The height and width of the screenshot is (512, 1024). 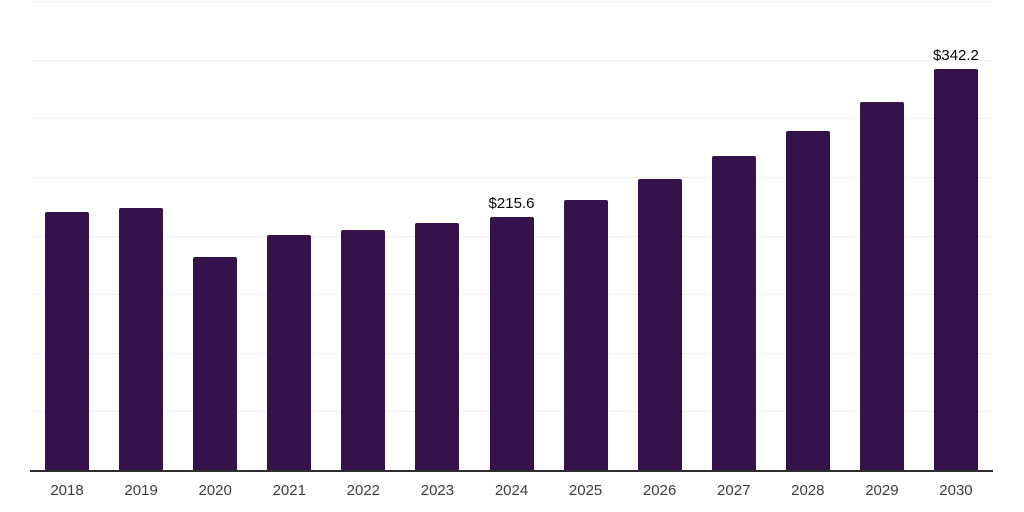 I want to click on bar-cell-2028, so click(x=808, y=235).